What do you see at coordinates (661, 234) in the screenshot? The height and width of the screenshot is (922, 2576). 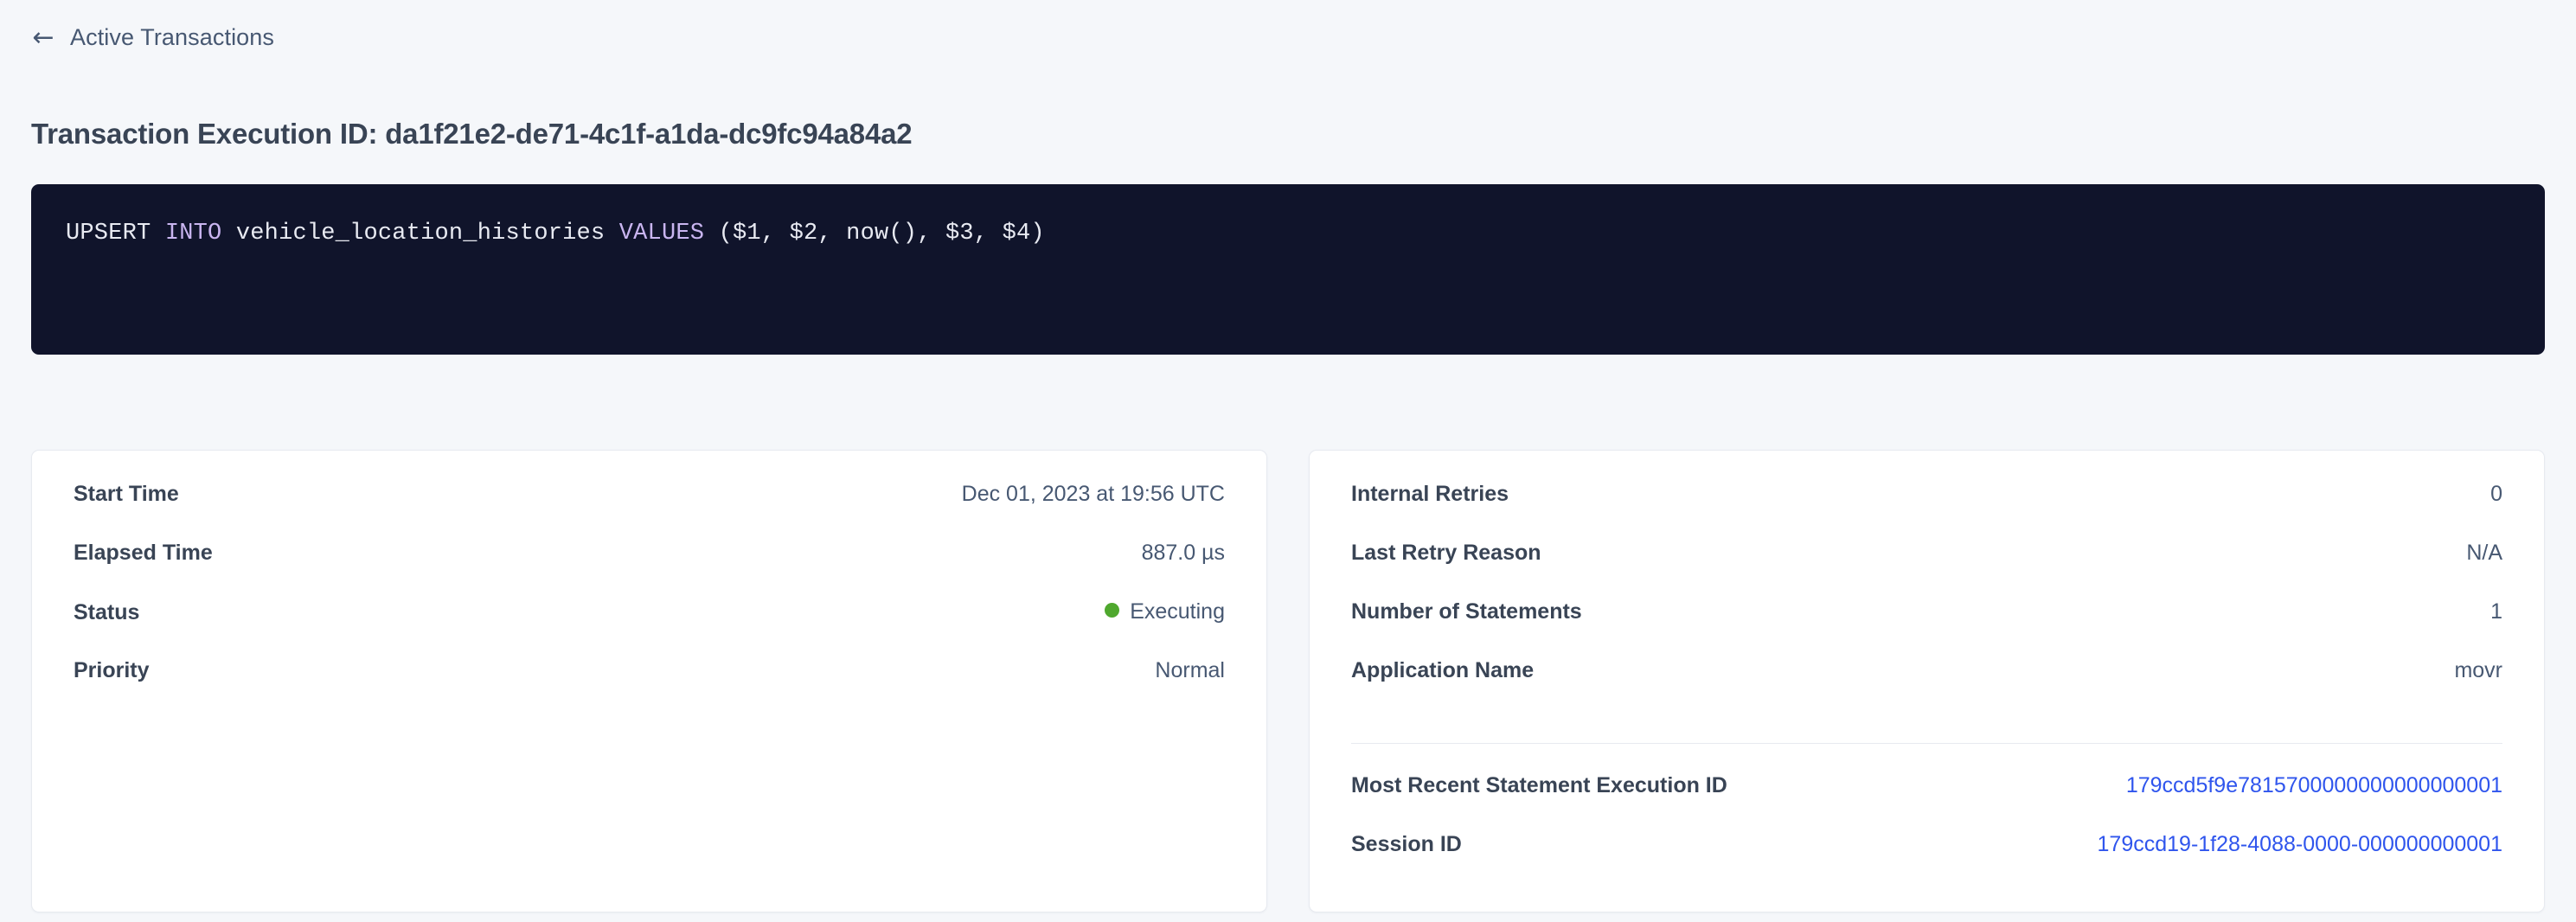 I see `sql-token-values: VALUES` at bounding box center [661, 234].